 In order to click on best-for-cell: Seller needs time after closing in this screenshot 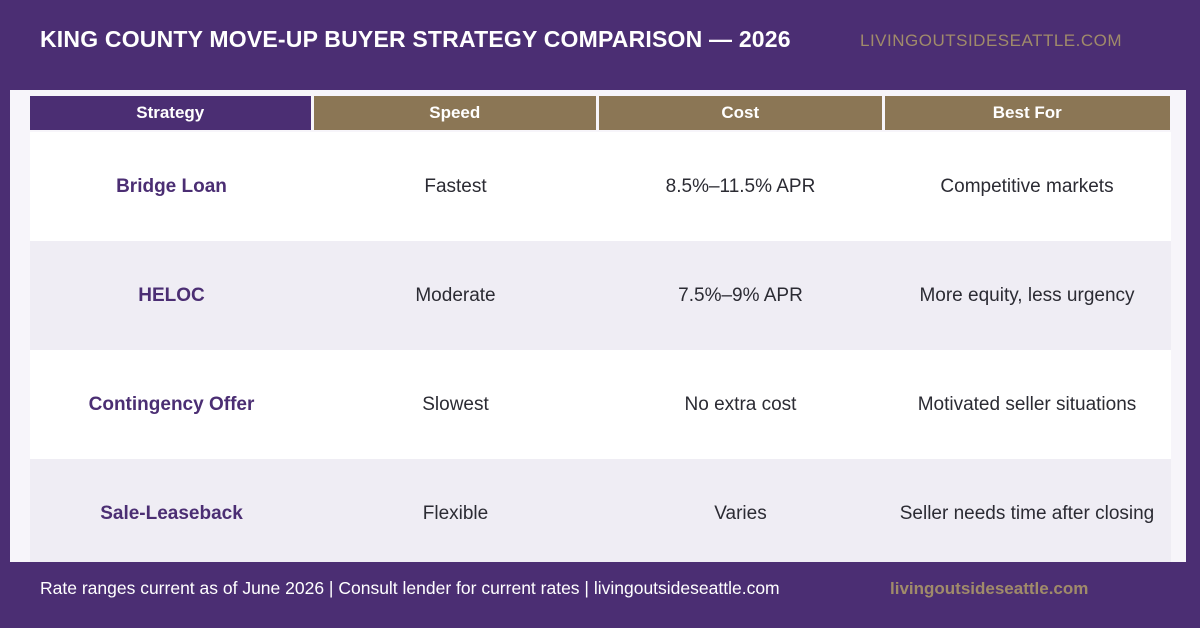, I will do `click(1027, 513)`.